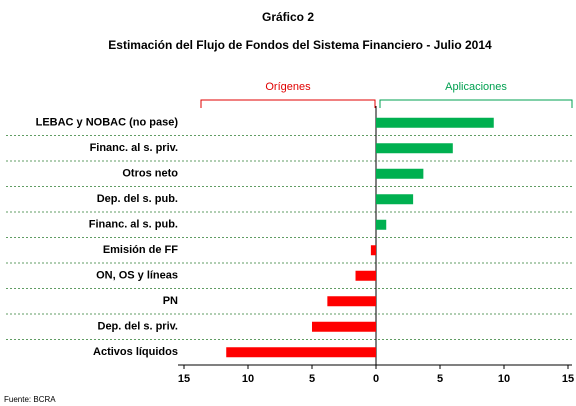 This screenshot has height=406, width=576. Describe the element at coordinates (30, 399) in the screenshot. I see `source: Fuente: BCRA` at that location.